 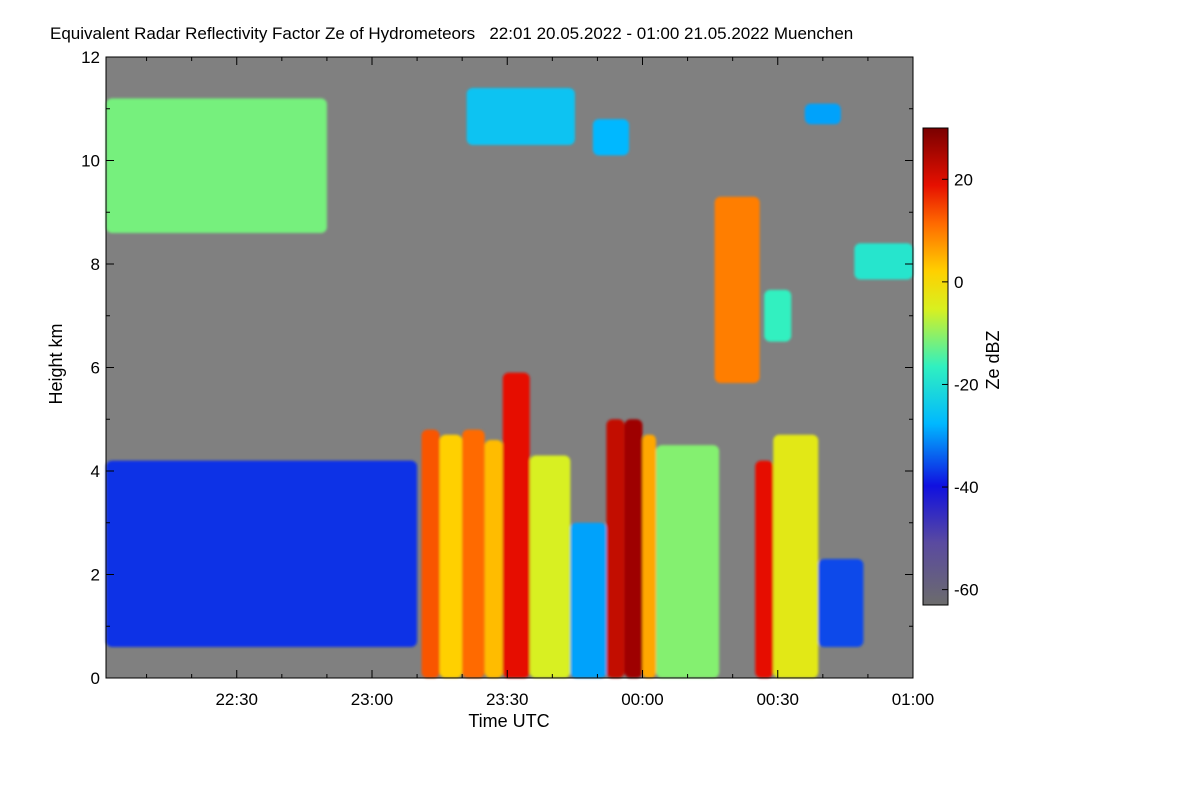 What do you see at coordinates (966, 384) in the screenshot?
I see `colorbar-tick-label: -20` at bounding box center [966, 384].